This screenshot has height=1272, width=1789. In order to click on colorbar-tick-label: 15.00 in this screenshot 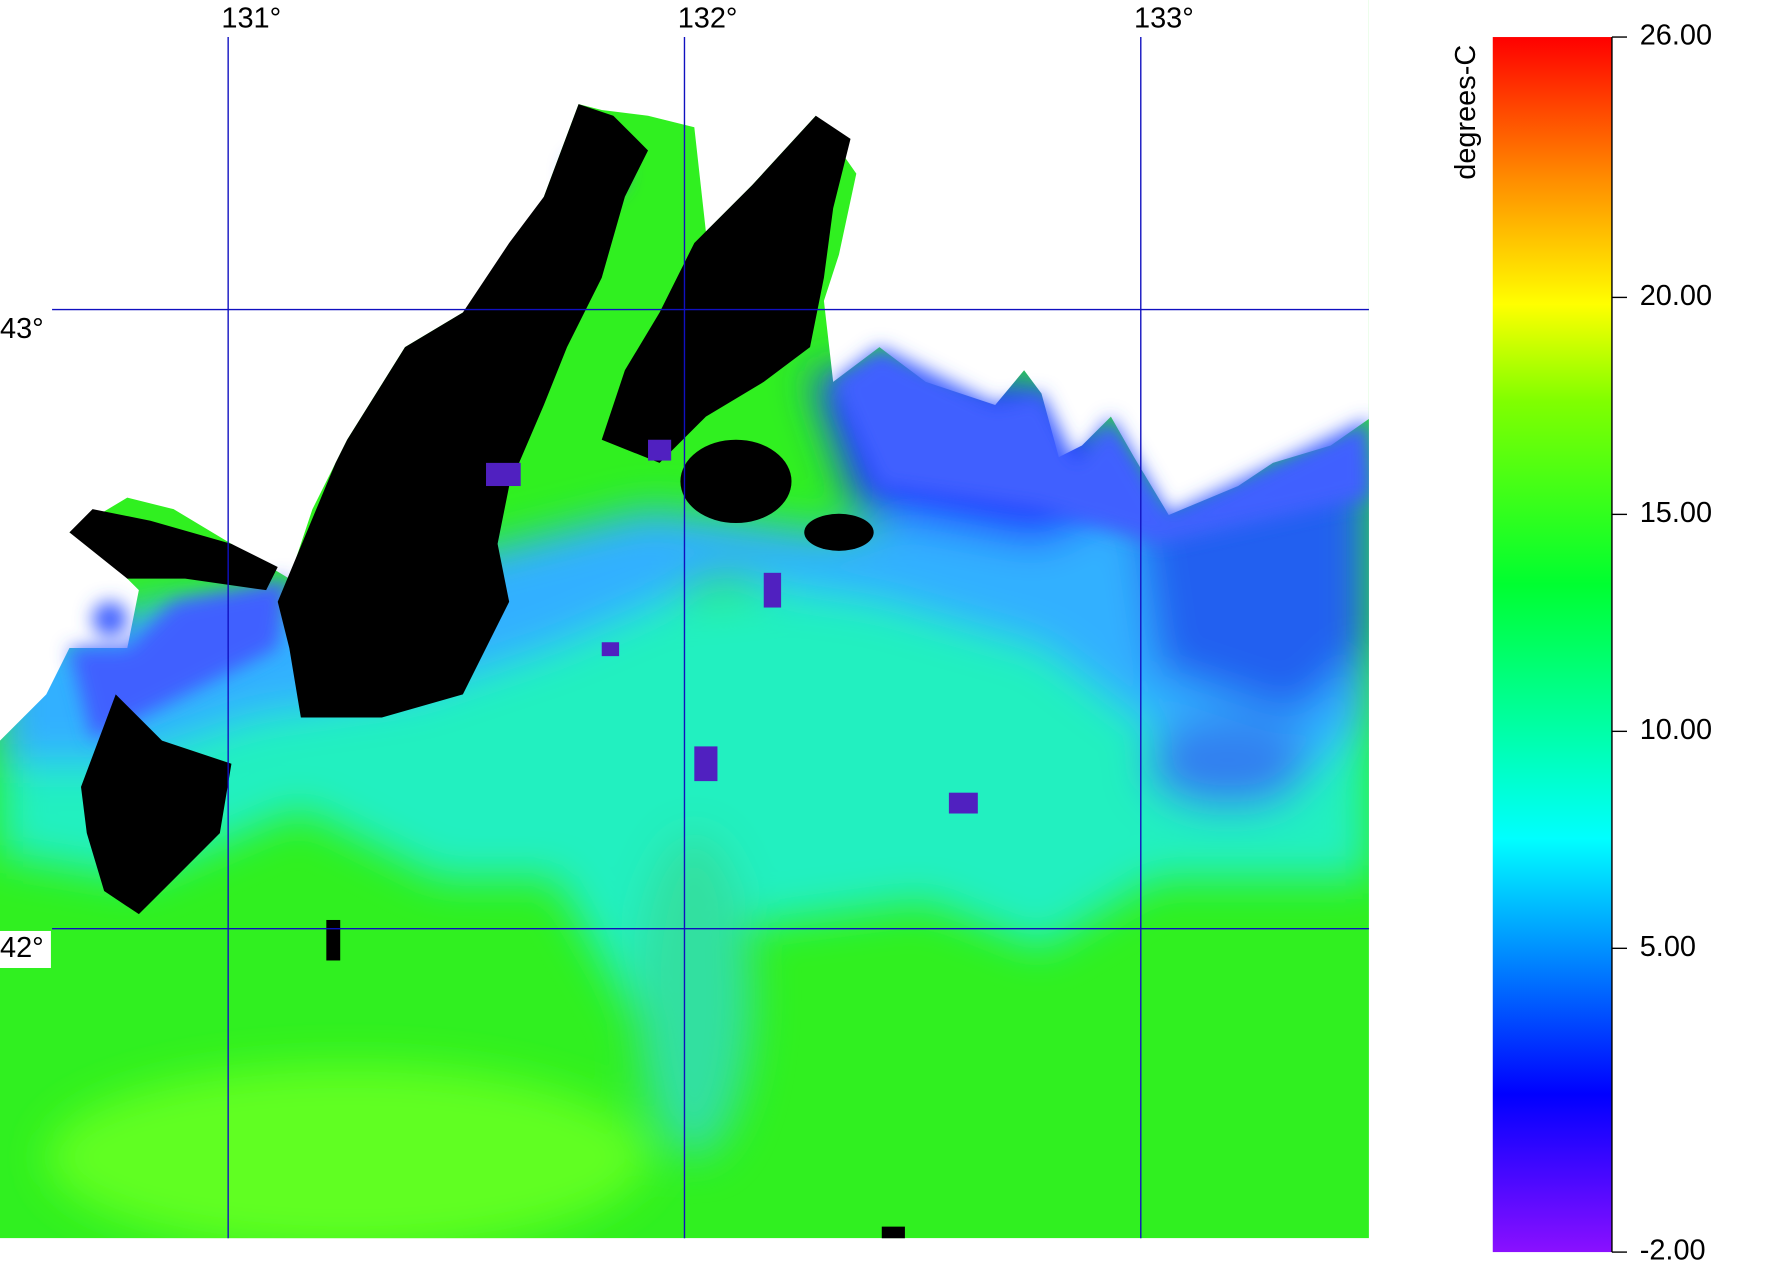, I will do `click(1676, 513)`.